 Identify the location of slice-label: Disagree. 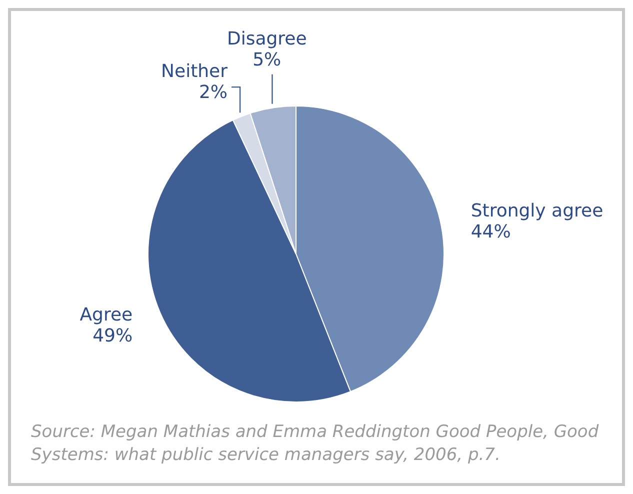
(266, 39).